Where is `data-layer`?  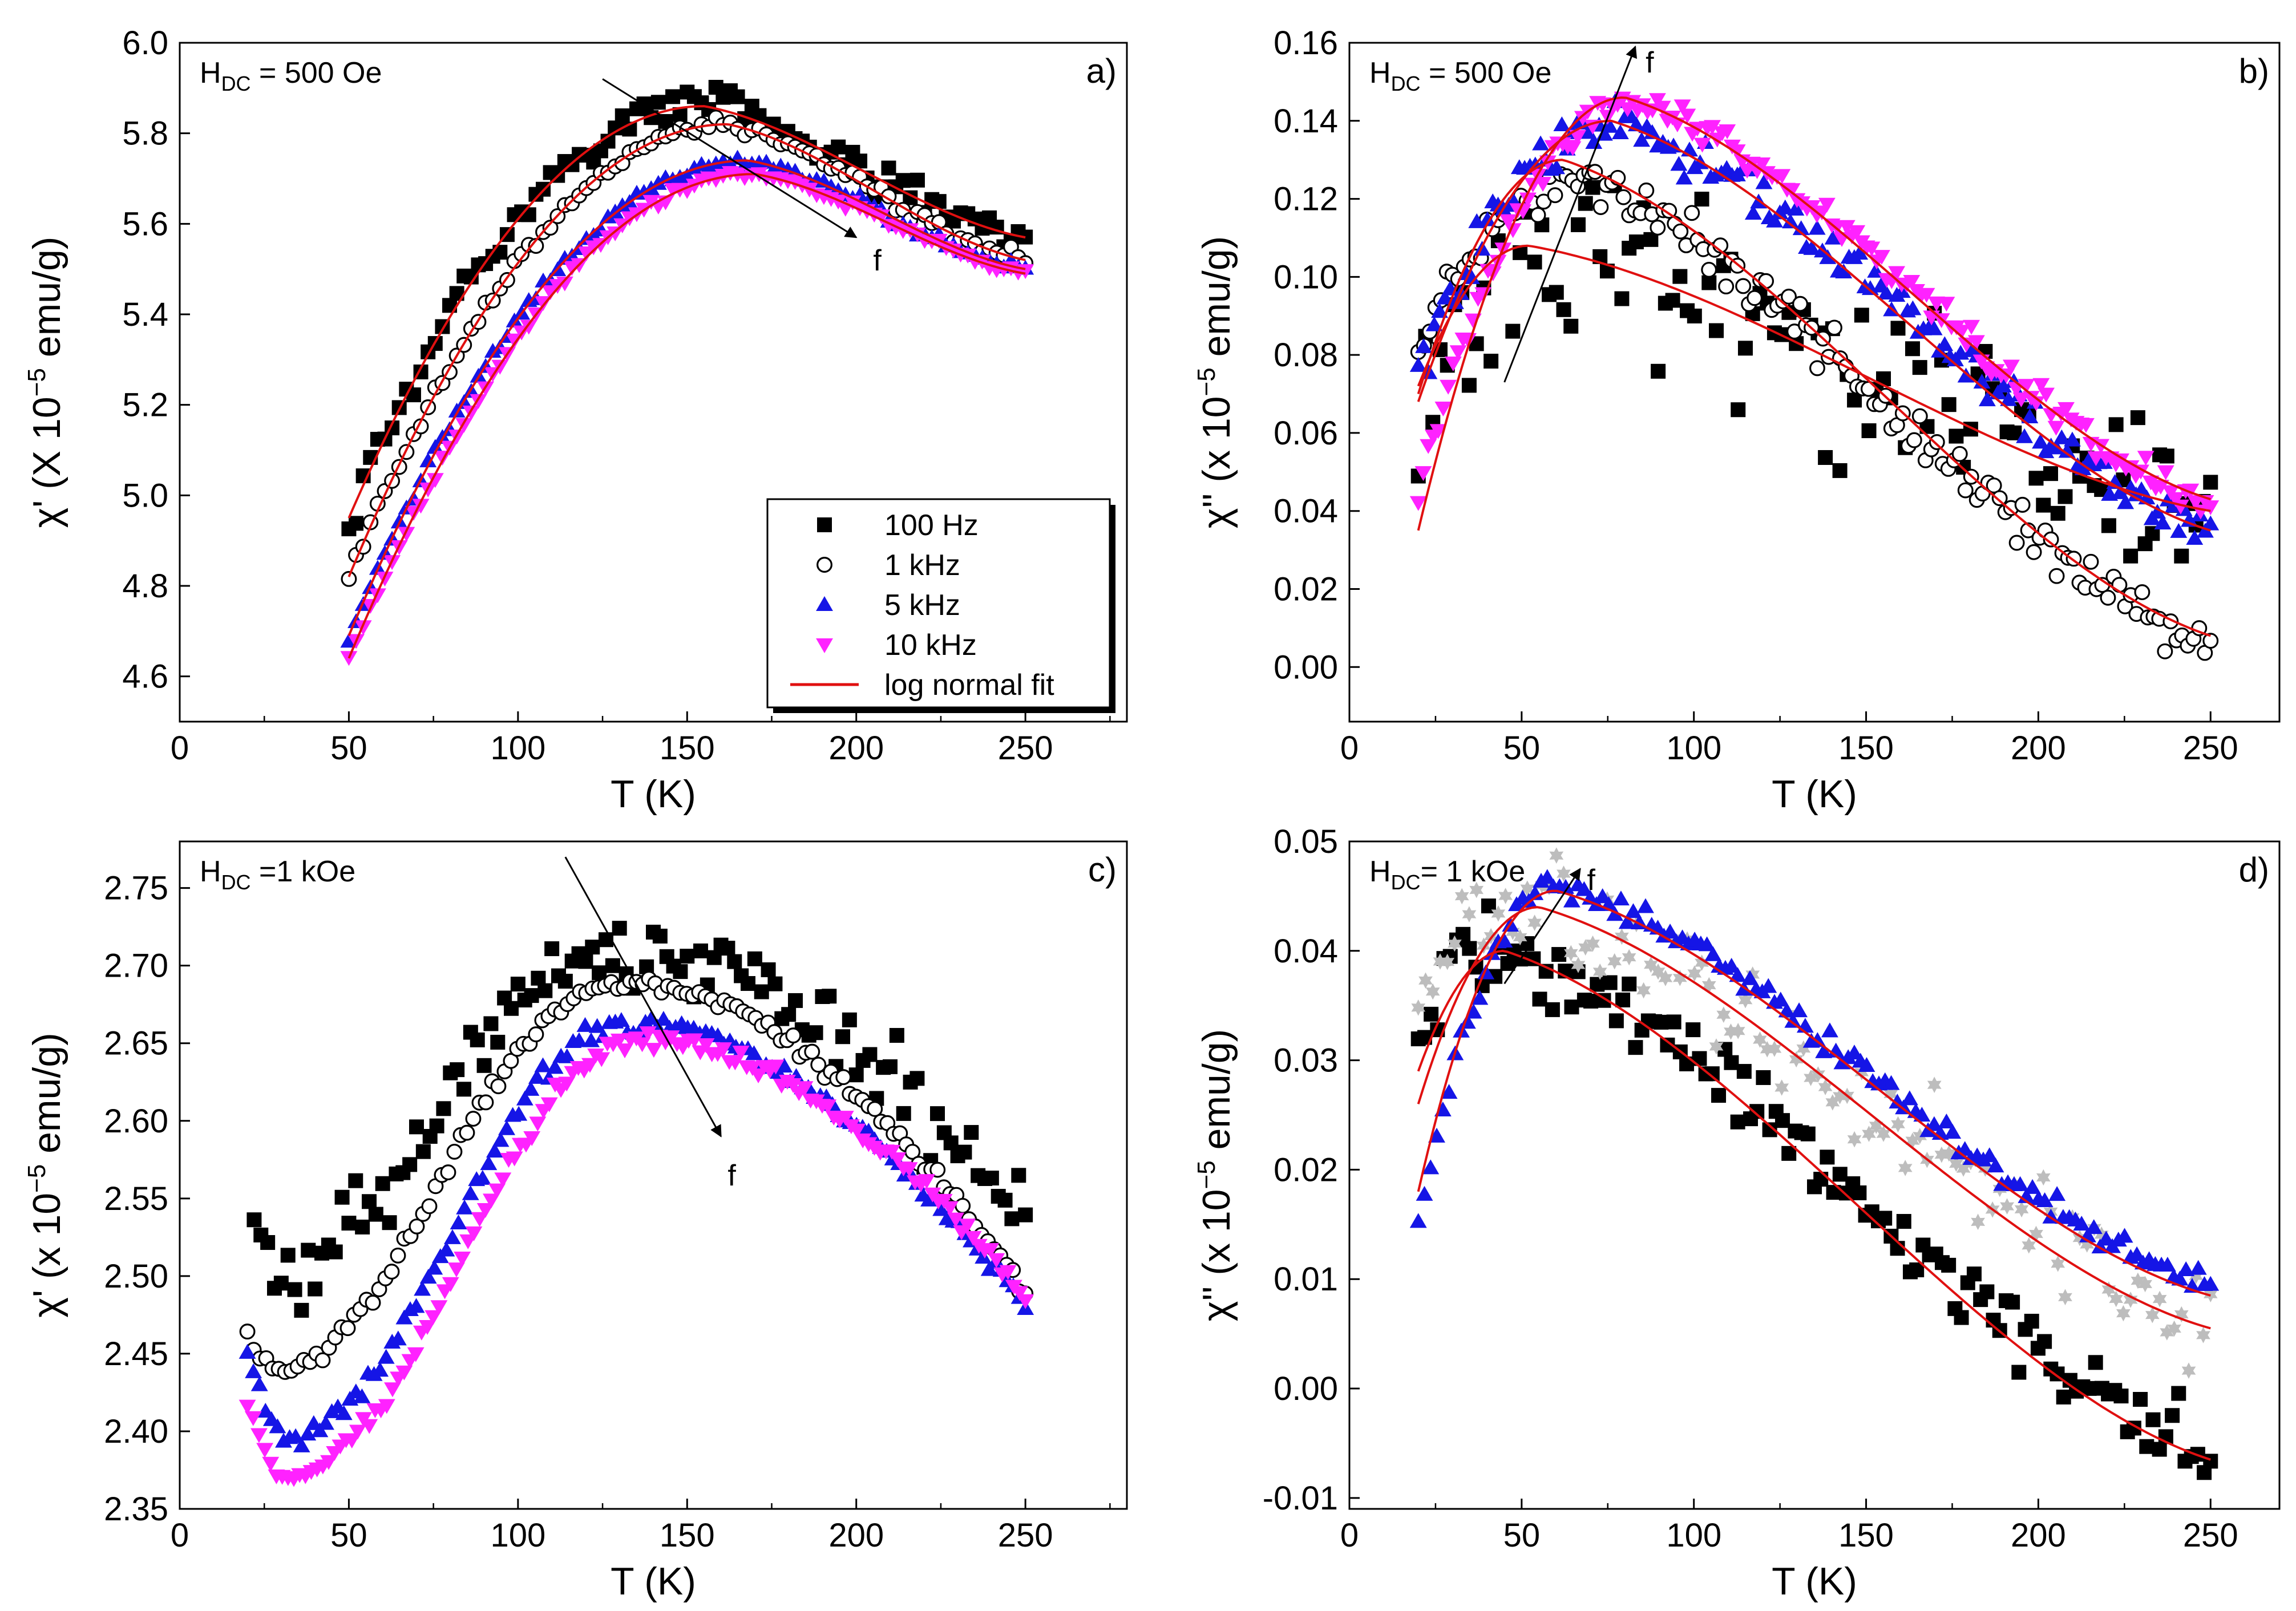
data-layer is located at coordinates (636, 1204).